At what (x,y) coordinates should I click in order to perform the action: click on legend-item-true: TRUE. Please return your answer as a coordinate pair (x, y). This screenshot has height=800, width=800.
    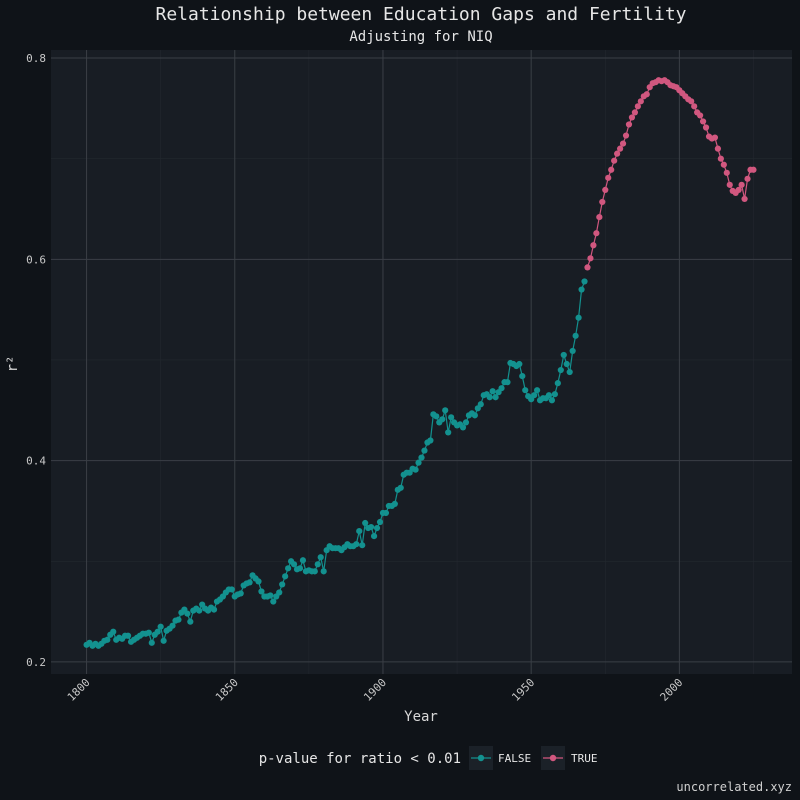
    Looking at the image, I should click on (569, 758).